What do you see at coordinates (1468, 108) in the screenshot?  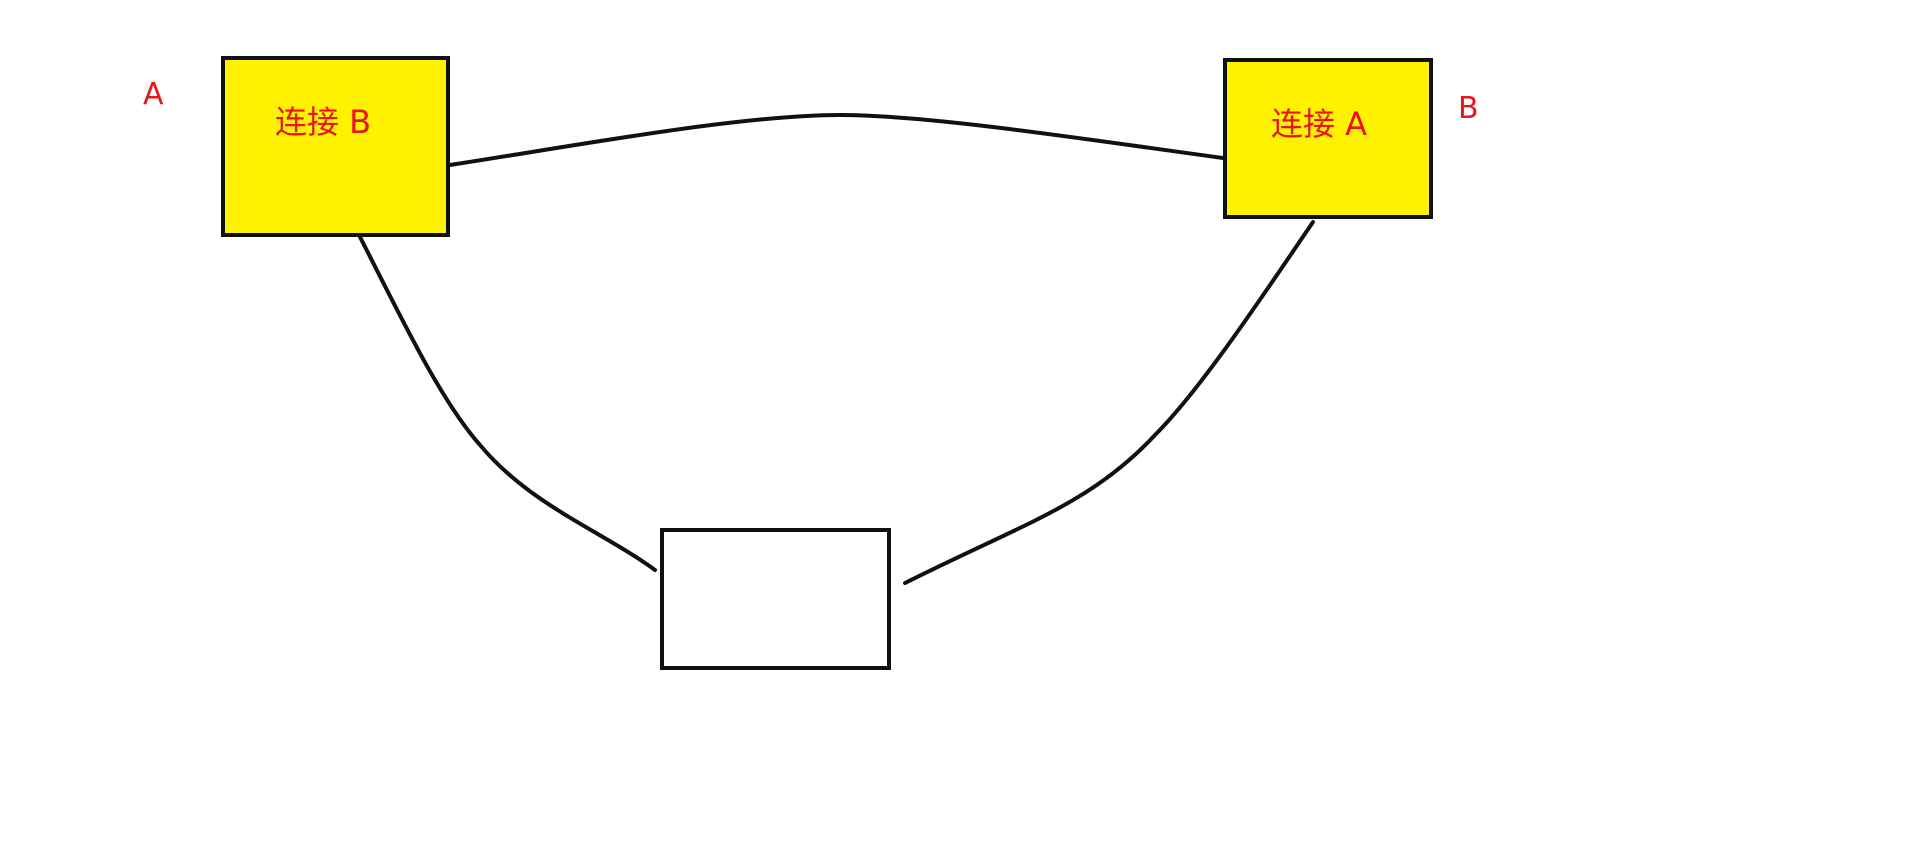 I see `side-label-right: B` at bounding box center [1468, 108].